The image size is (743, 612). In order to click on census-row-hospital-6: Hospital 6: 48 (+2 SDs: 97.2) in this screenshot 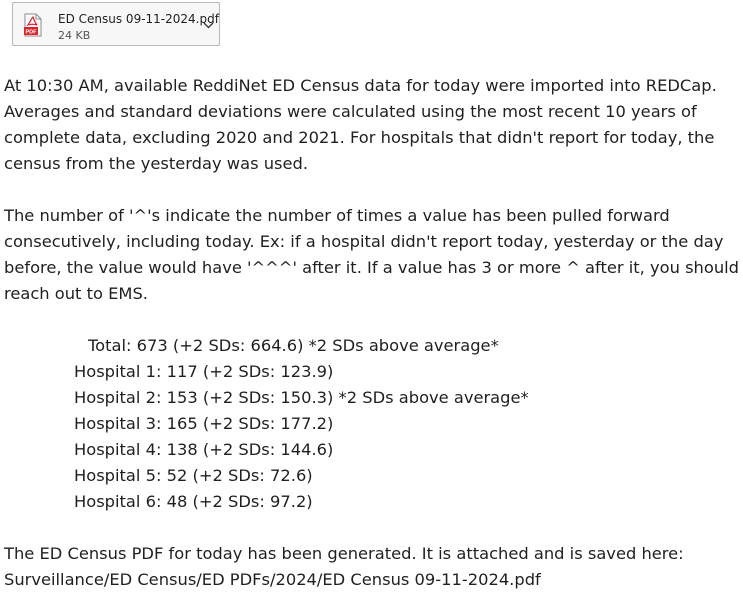, I will do `click(193, 501)`.